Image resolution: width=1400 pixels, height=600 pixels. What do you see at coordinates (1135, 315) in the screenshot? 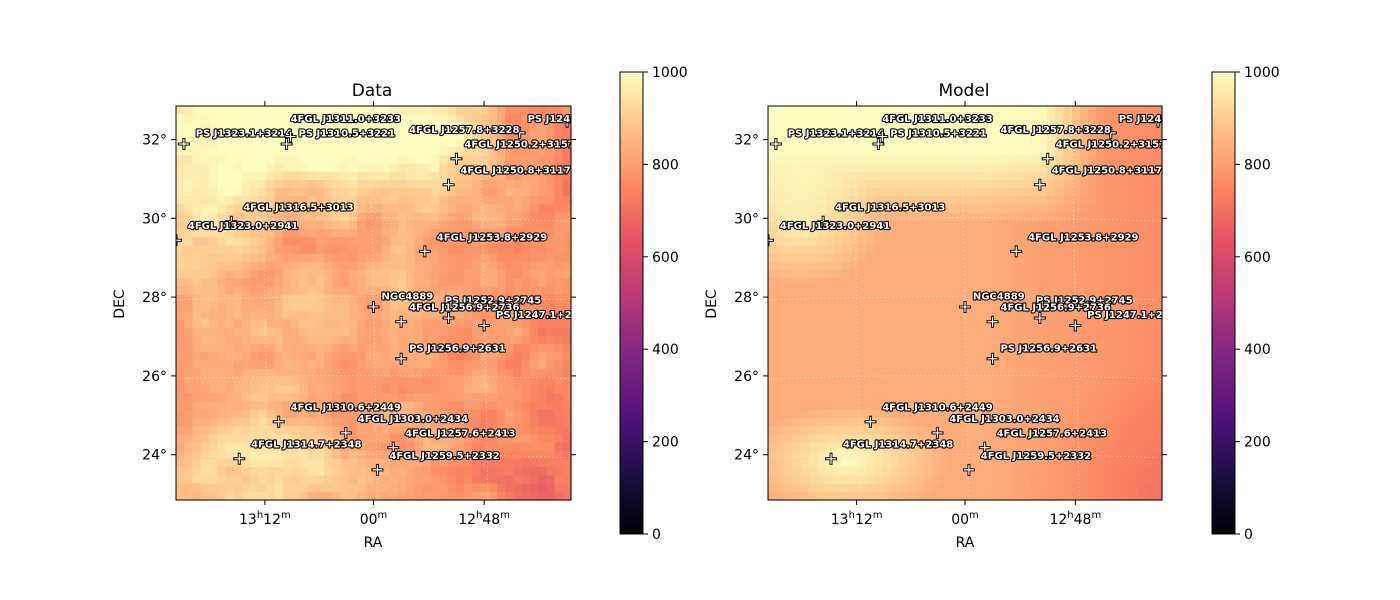
I see `source-label: PS J1247.1+2736` at bounding box center [1135, 315].